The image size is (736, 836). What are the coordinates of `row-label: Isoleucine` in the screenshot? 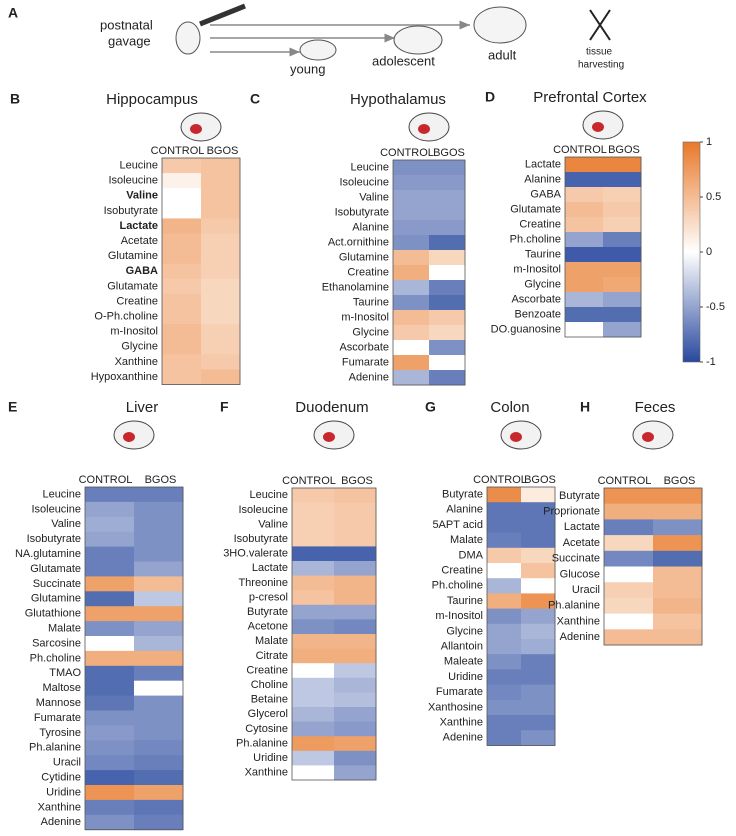 It's located at (133, 181).